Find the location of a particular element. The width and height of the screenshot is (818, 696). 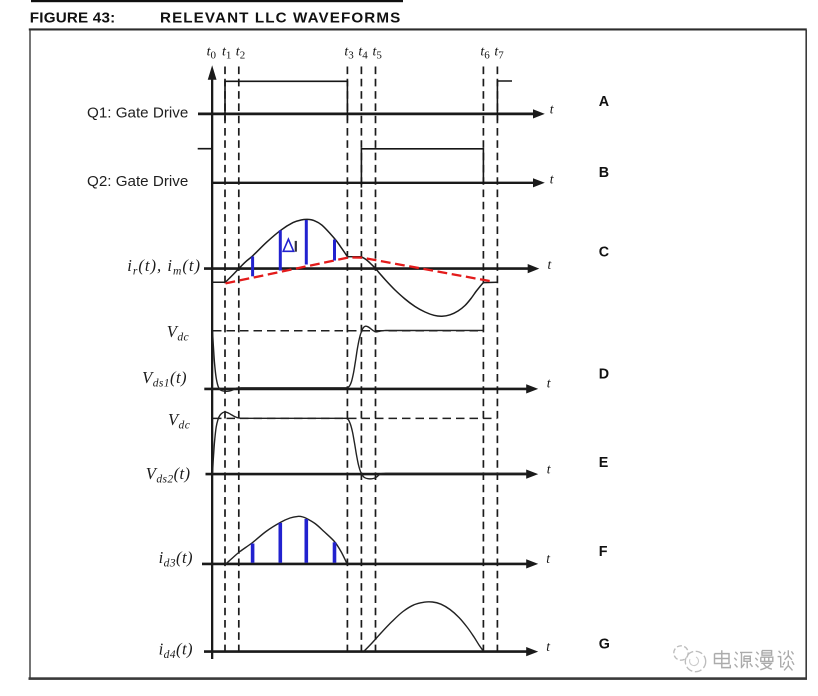

svg-text: t1 is located at coordinates (226, 52).